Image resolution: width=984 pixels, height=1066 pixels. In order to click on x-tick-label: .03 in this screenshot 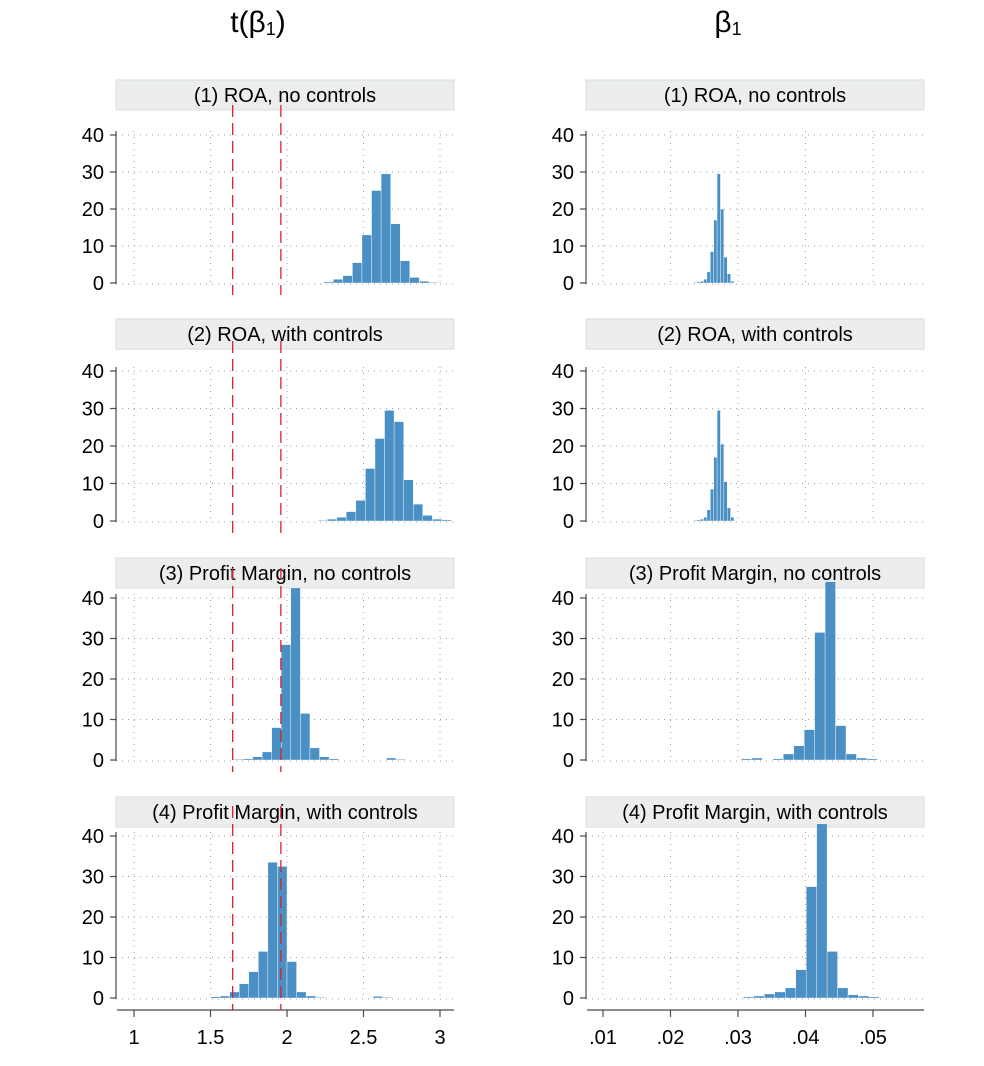, I will do `click(738, 1038)`.